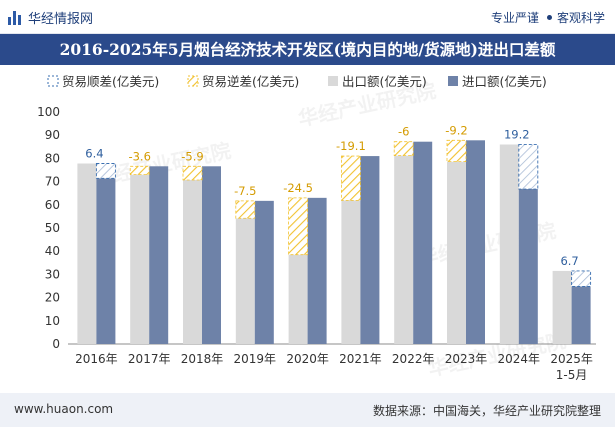  What do you see at coordinates (245, 191) in the screenshot?
I see `data-label-deficit: -7.5` at bounding box center [245, 191].